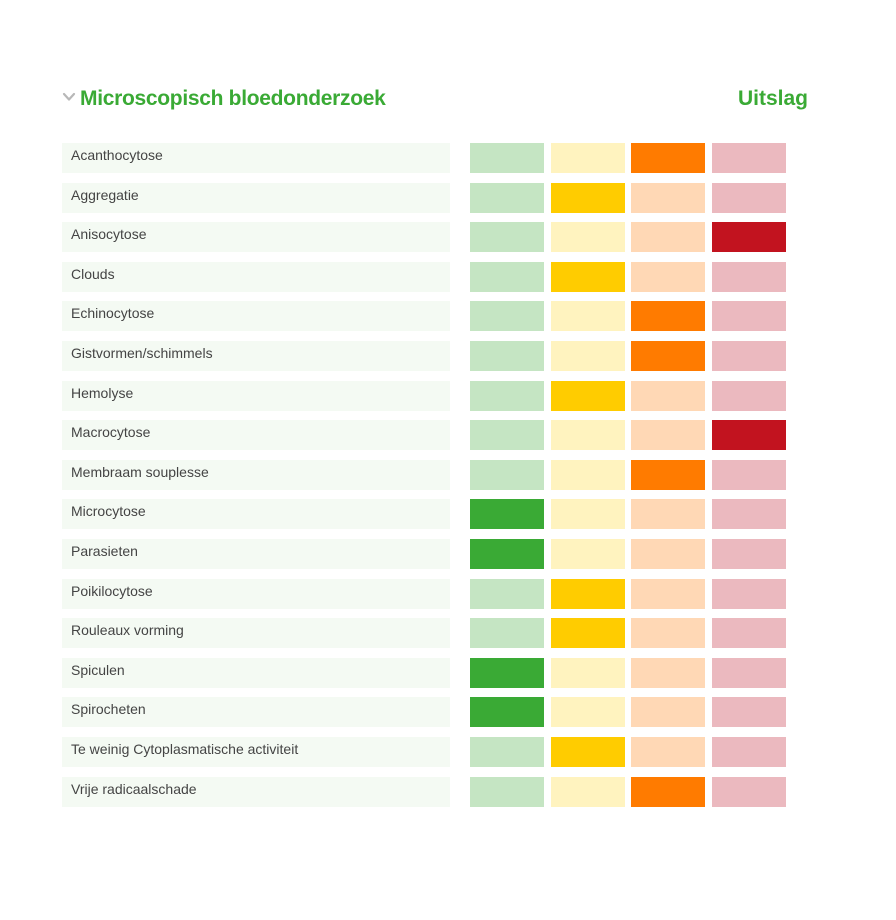 This screenshot has height=920, width=896. I want to click on table-row: Echinocytose, so click(424, 316).